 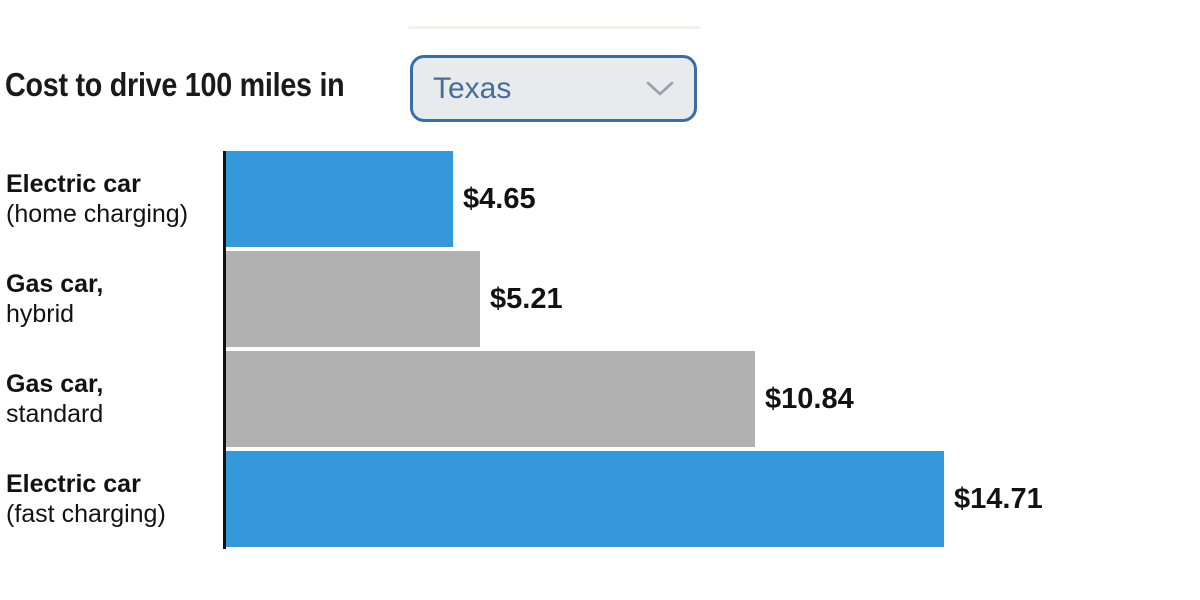 I want to click on category-label-line2: (home charging), so click(x=97, y=214).